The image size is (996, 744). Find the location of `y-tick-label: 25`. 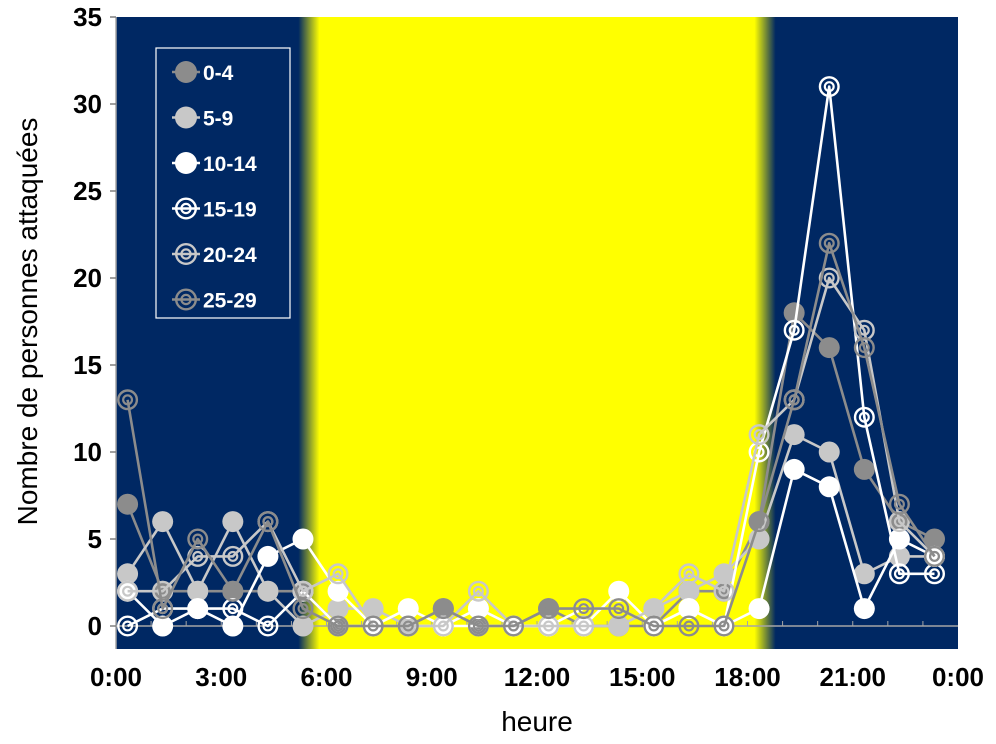

y-tick-label: 25 is located at coordinates (87, 191).